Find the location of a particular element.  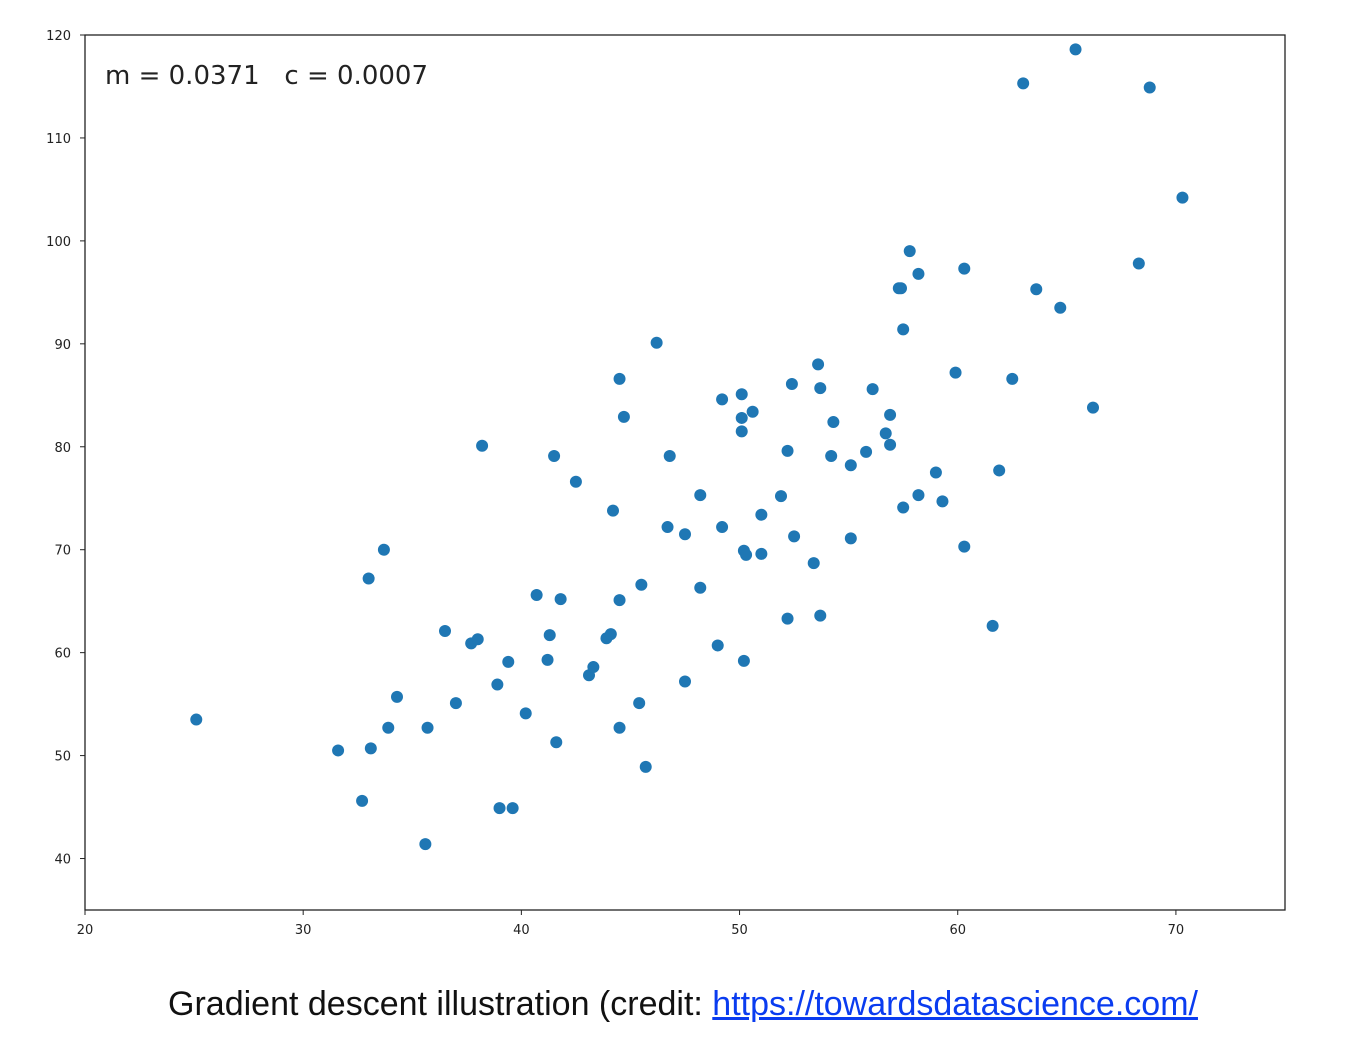

caption-text: Gradient descent illustration (credit: is located at coordinates (440, 1004).